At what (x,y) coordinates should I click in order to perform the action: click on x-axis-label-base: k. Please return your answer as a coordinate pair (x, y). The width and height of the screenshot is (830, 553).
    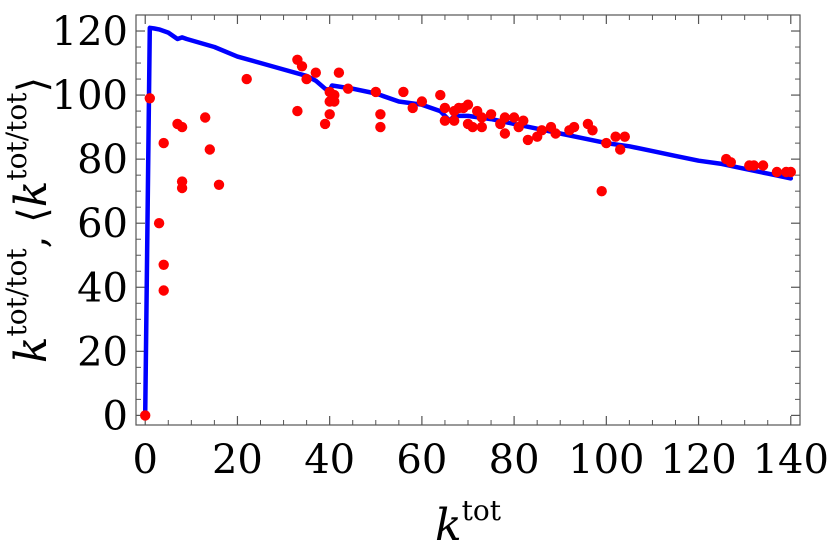
    Looking at the image, I should click on (448, 525).